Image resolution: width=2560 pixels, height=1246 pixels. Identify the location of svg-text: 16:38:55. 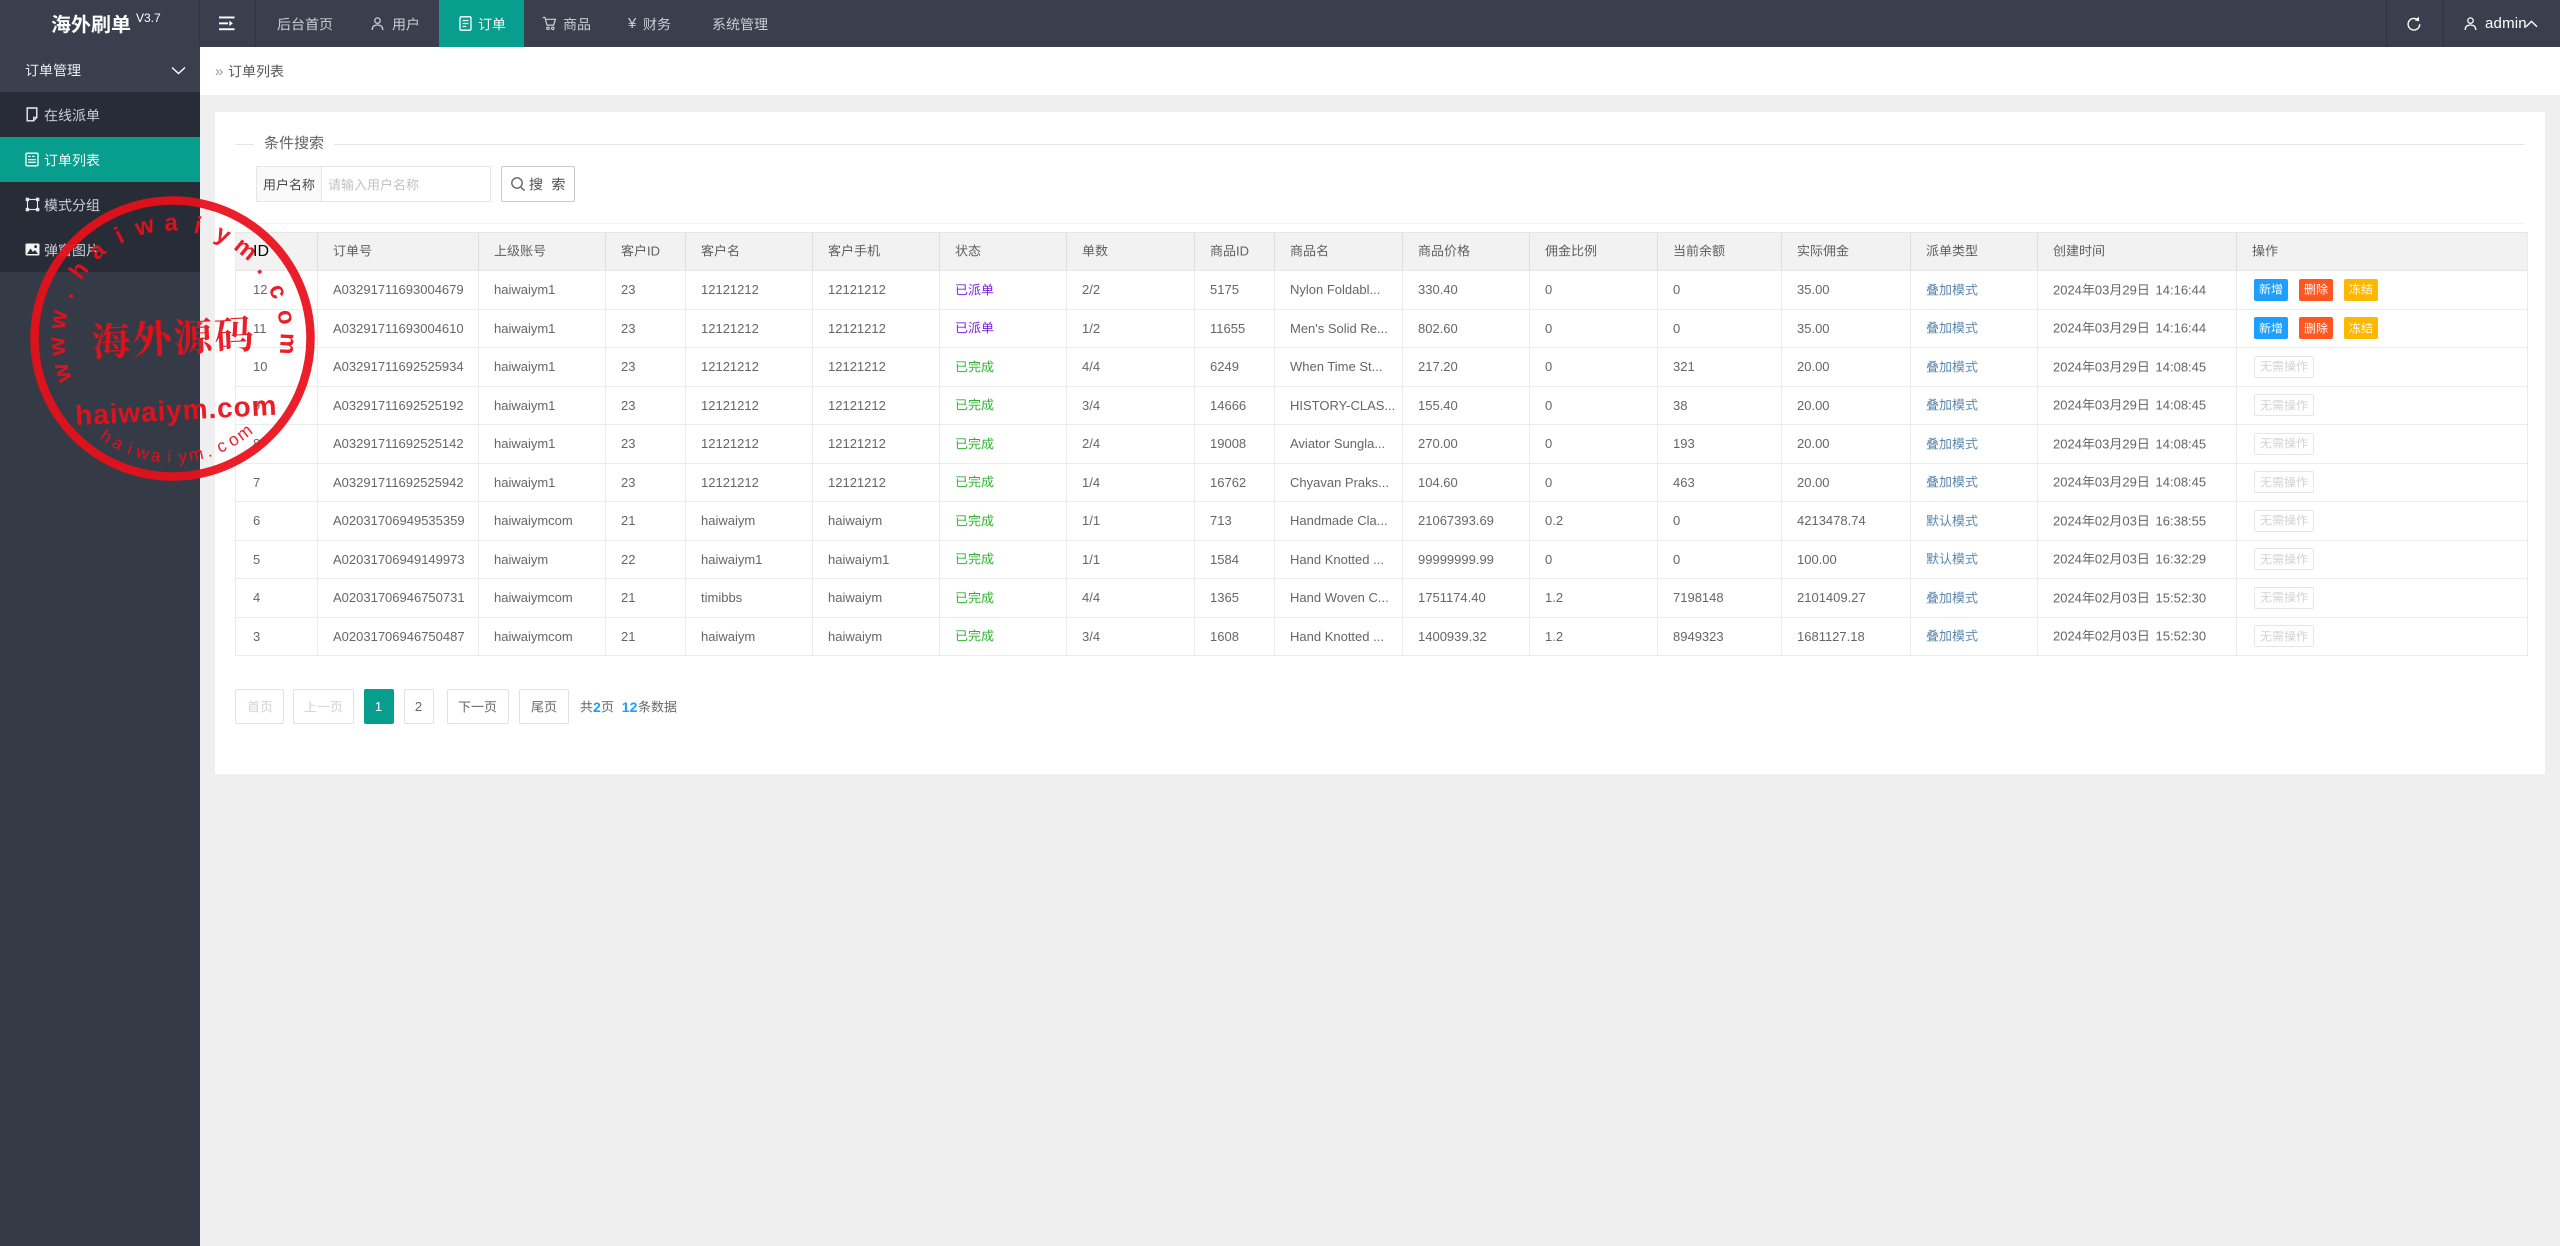
(2181, 520).